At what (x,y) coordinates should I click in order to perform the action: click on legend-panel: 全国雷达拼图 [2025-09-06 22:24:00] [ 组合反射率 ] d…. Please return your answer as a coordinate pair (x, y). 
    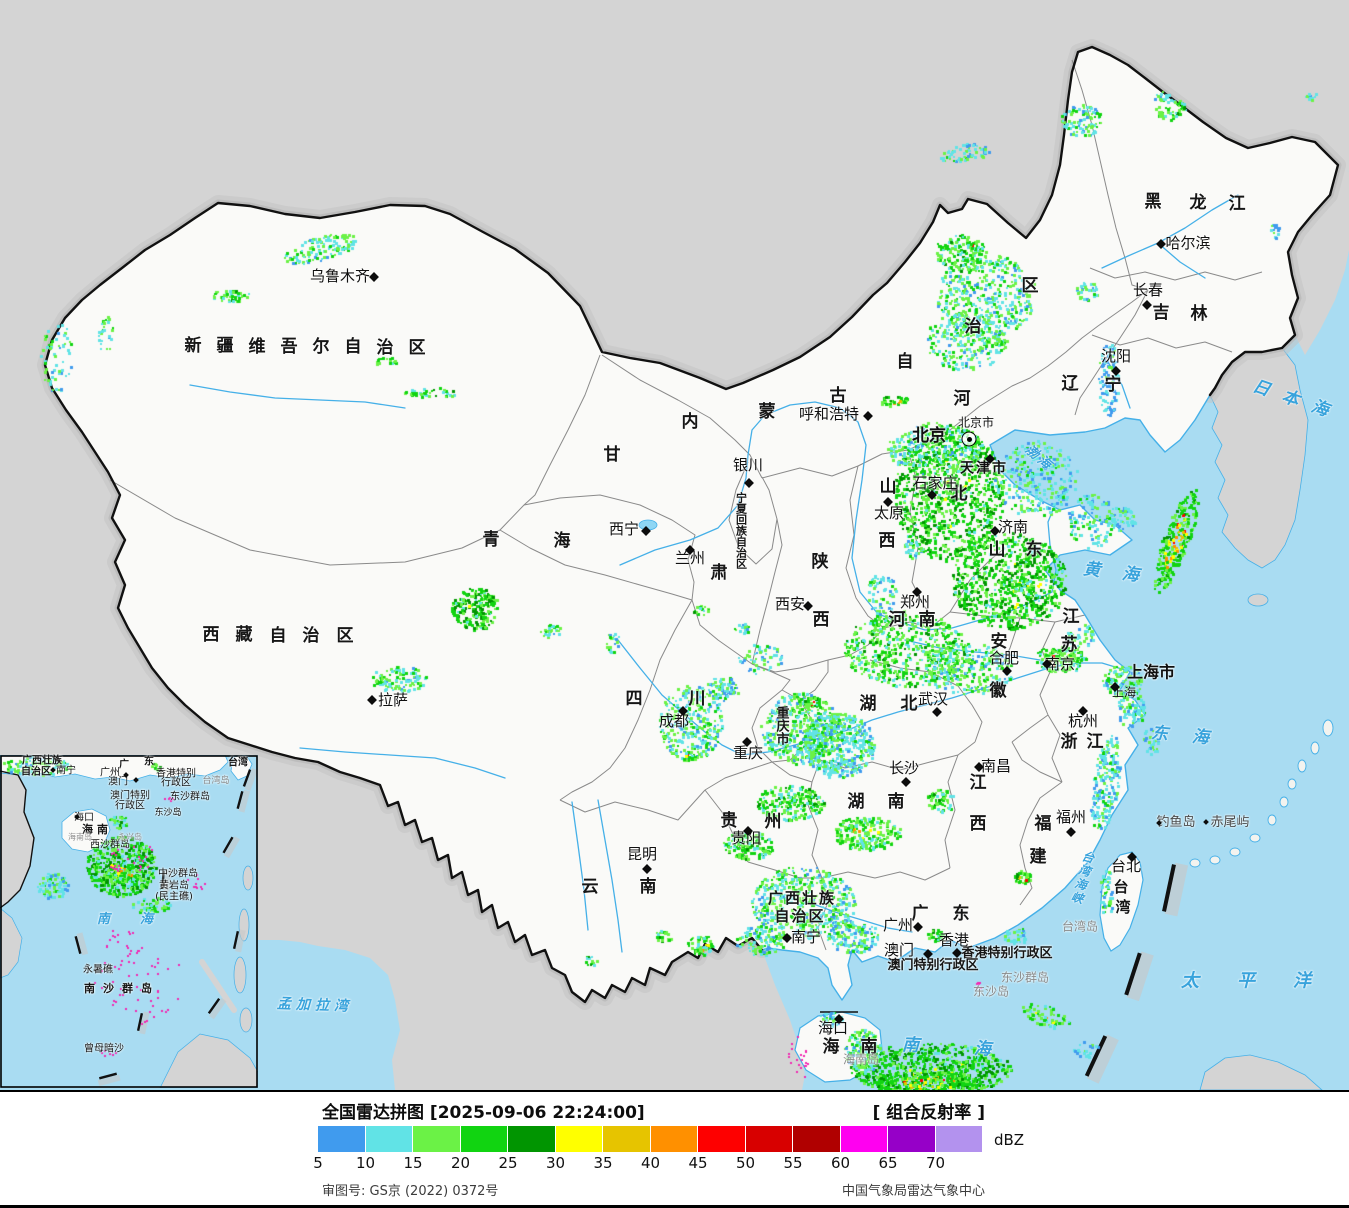
    Looking at the image, I should click on (674, 1148).